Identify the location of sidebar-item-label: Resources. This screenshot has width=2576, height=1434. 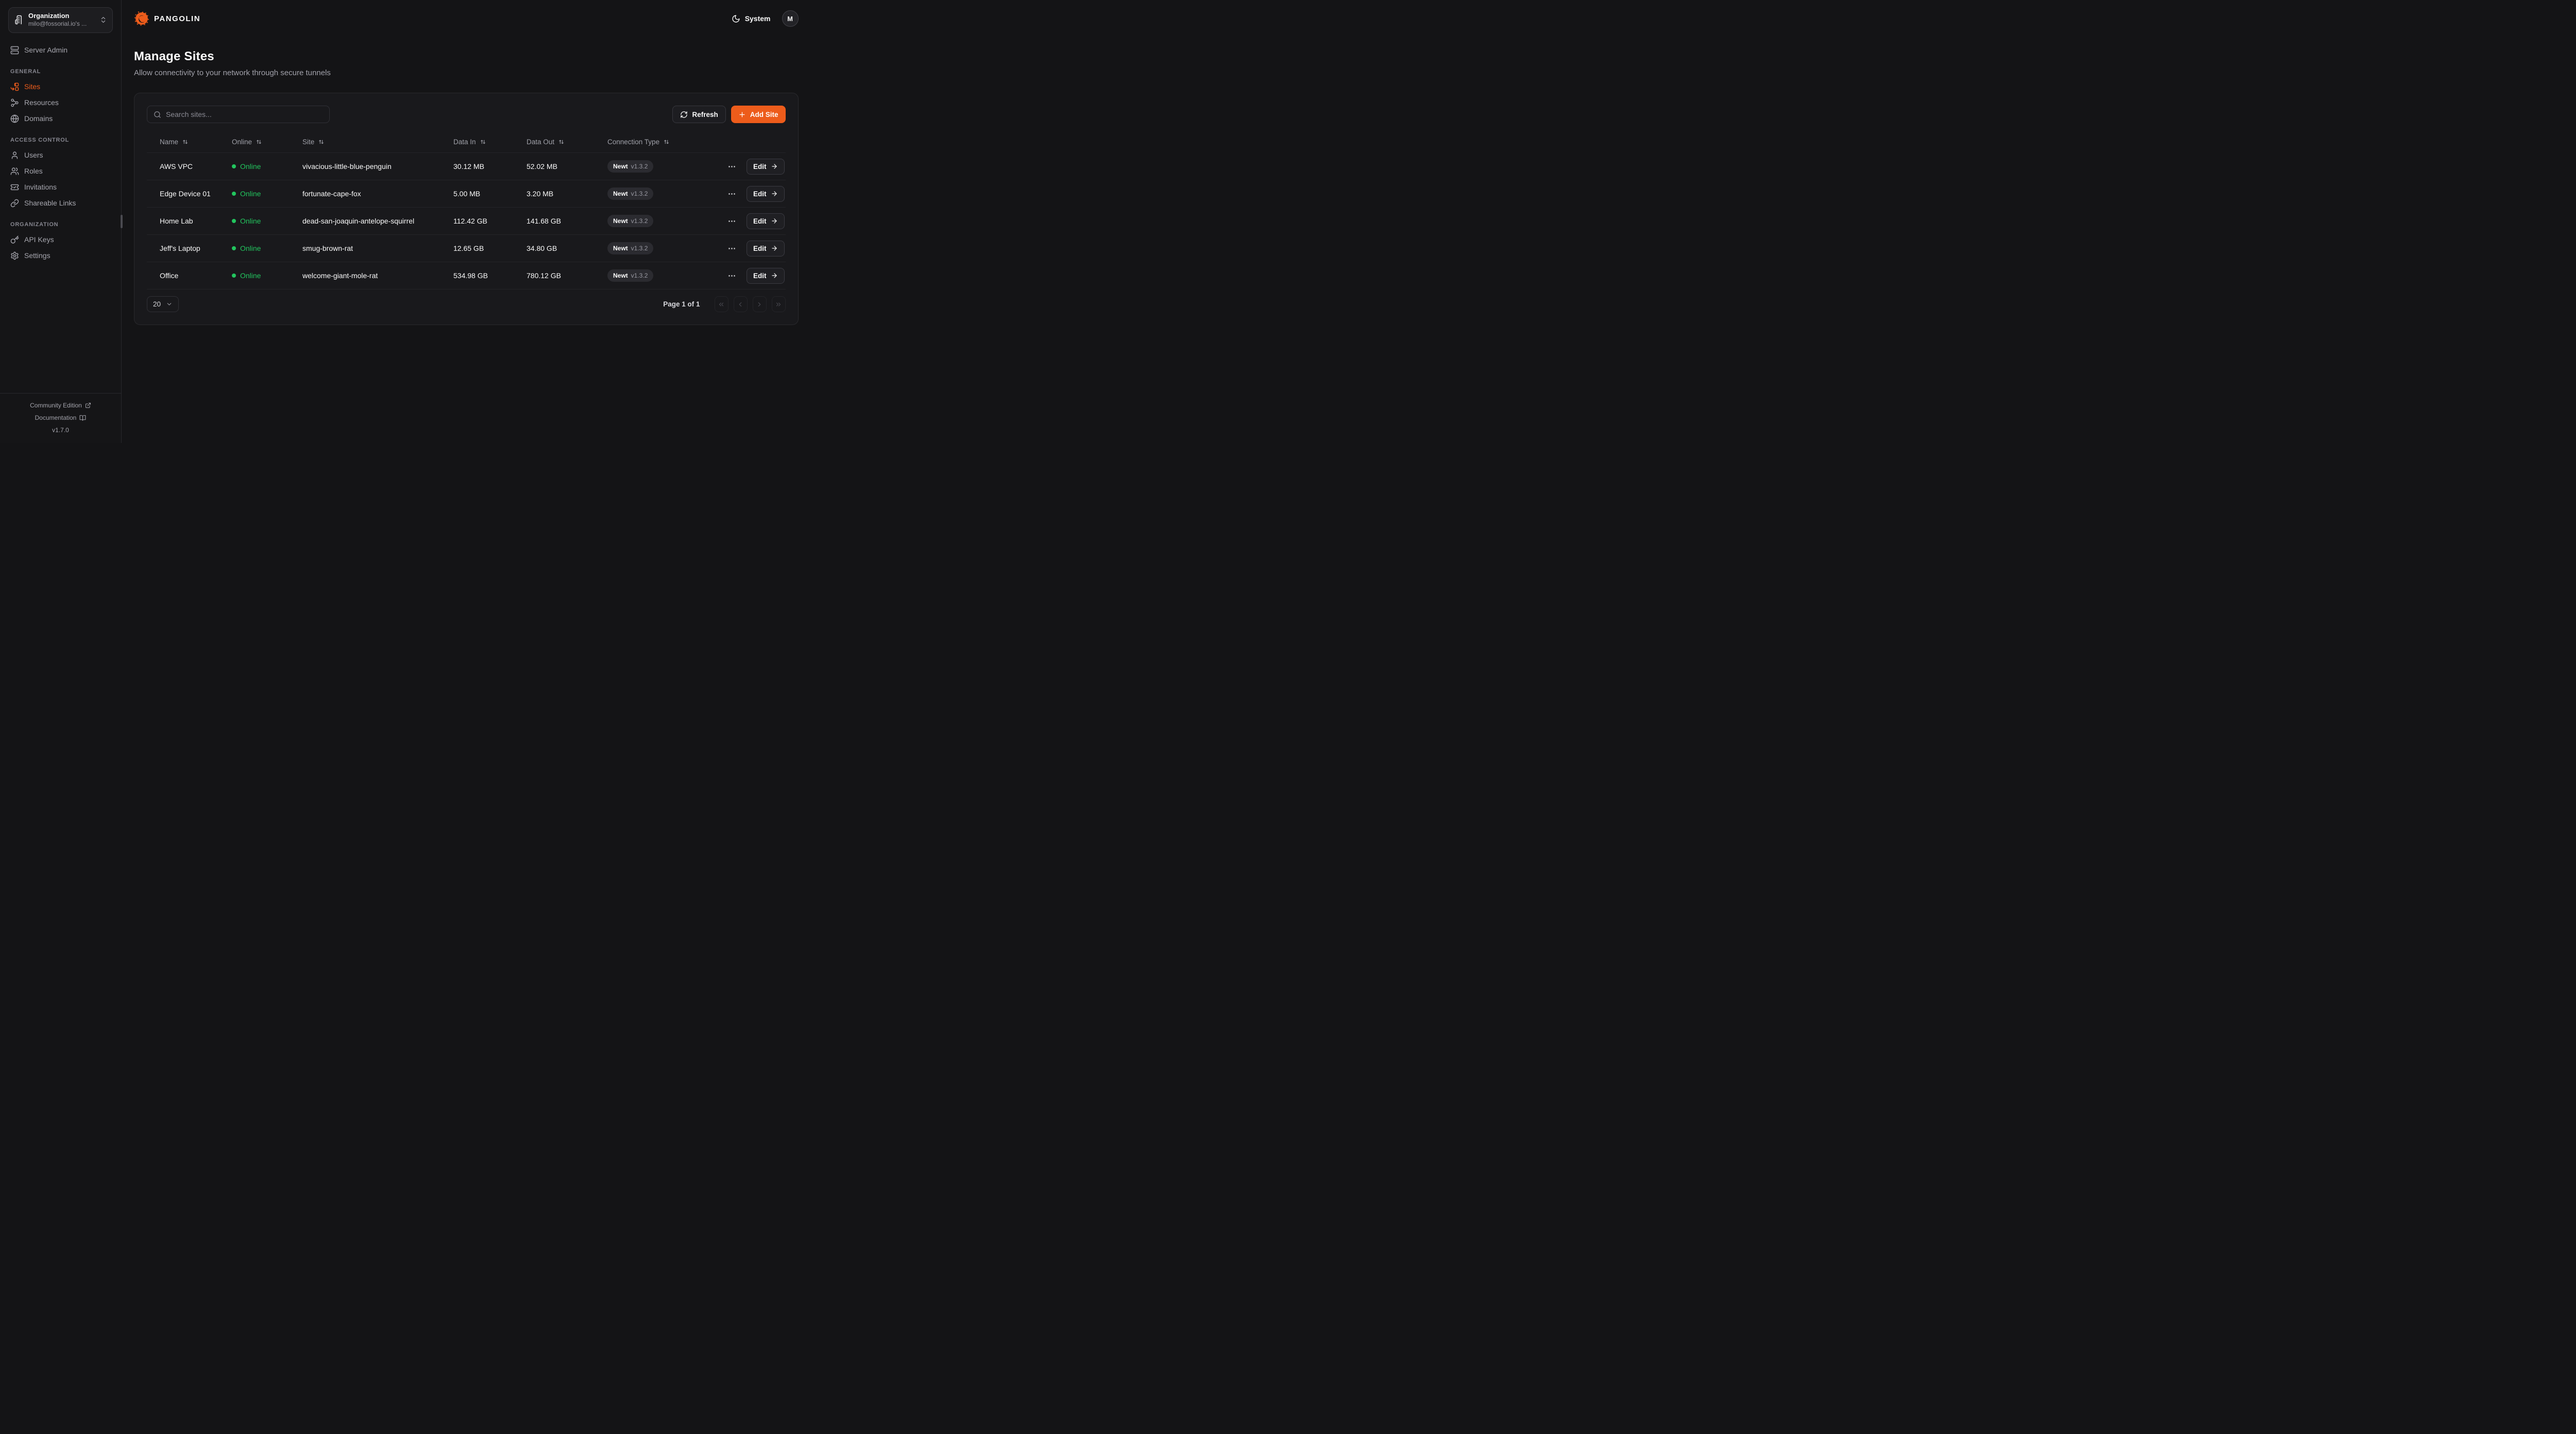
(41, 102).